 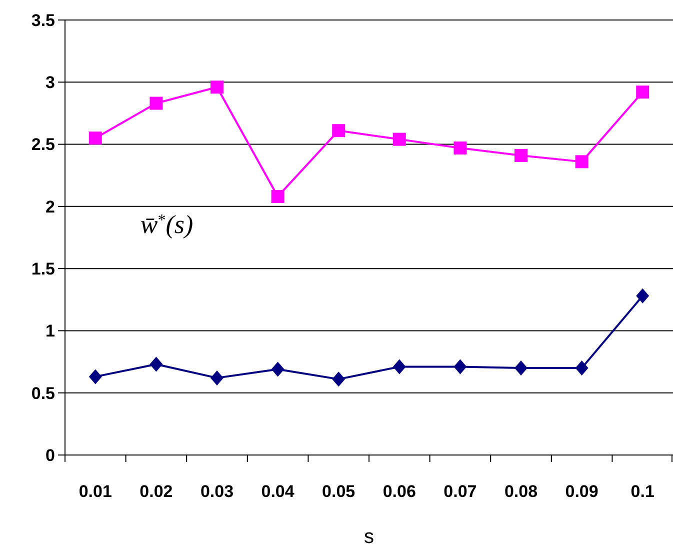 I want to click on x-tick-label: 0.07, so click(x=460, y=491).